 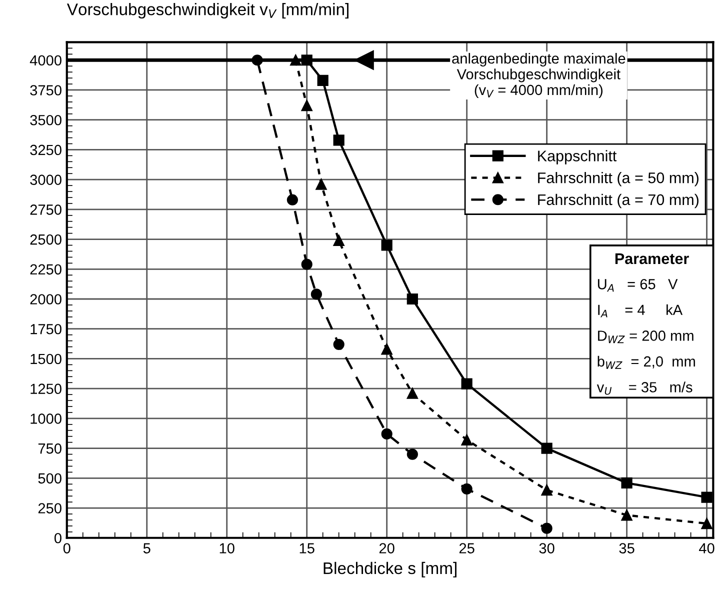 What do you see at coordinates (618, 179) in the screenshot?
I see `legend-label: Fahrschnitt (a = 50 mm)` at bounding box center [618, 179].